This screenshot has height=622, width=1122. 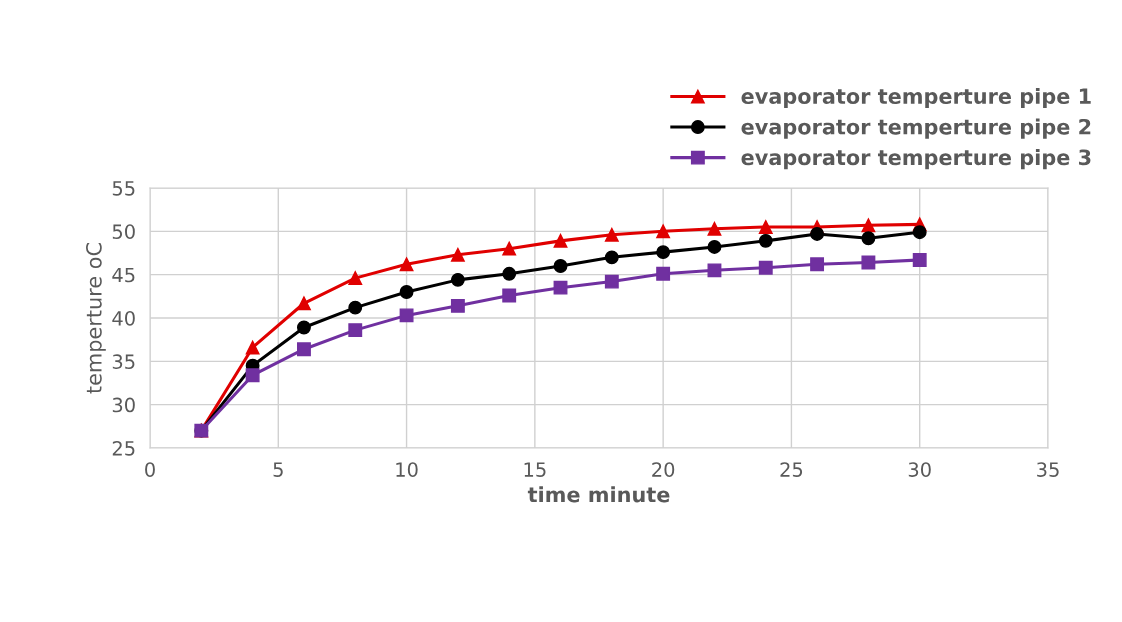 What do you see at coordinates (96, 318) in the screenshot?
I see `y-axis-title: temperture oC` at bounding box center [96, 318].